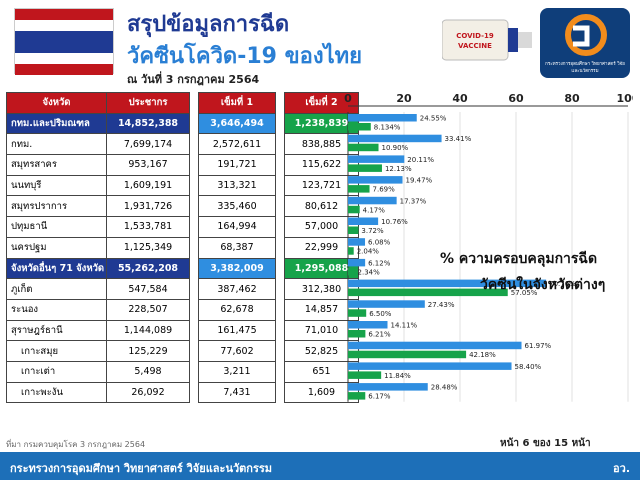  Describe the element at coordinates (420, 160) in the screenshot. I see `dose1-data-label: 20.11%` at that location.